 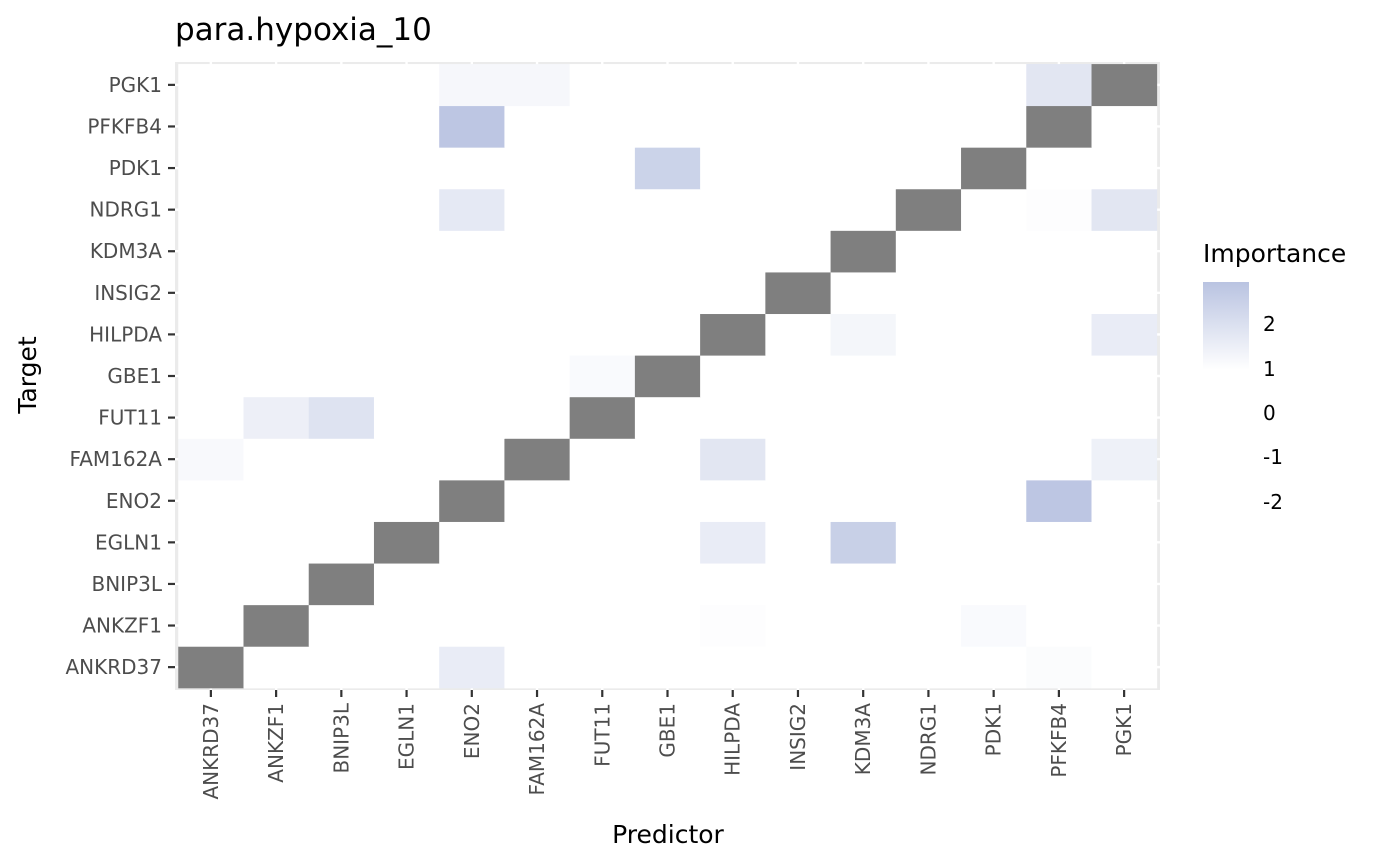 What do you see at coordinates (276, 743) in the screenshot?
I see `x-tick-label: ANKZF1` at bounding box center [276, 743].